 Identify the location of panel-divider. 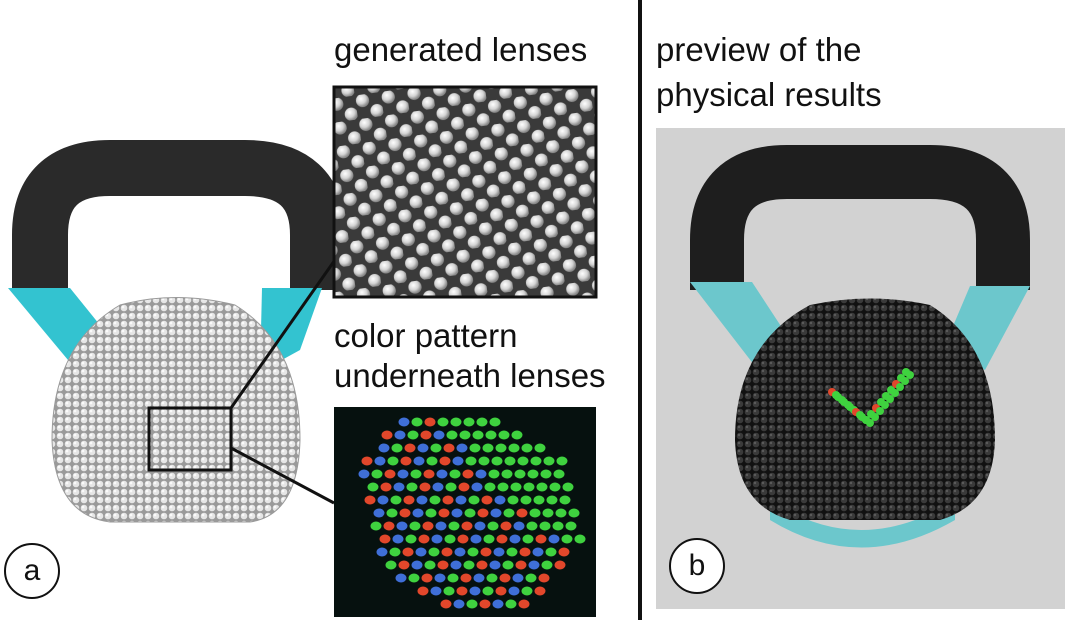
(640, 310).